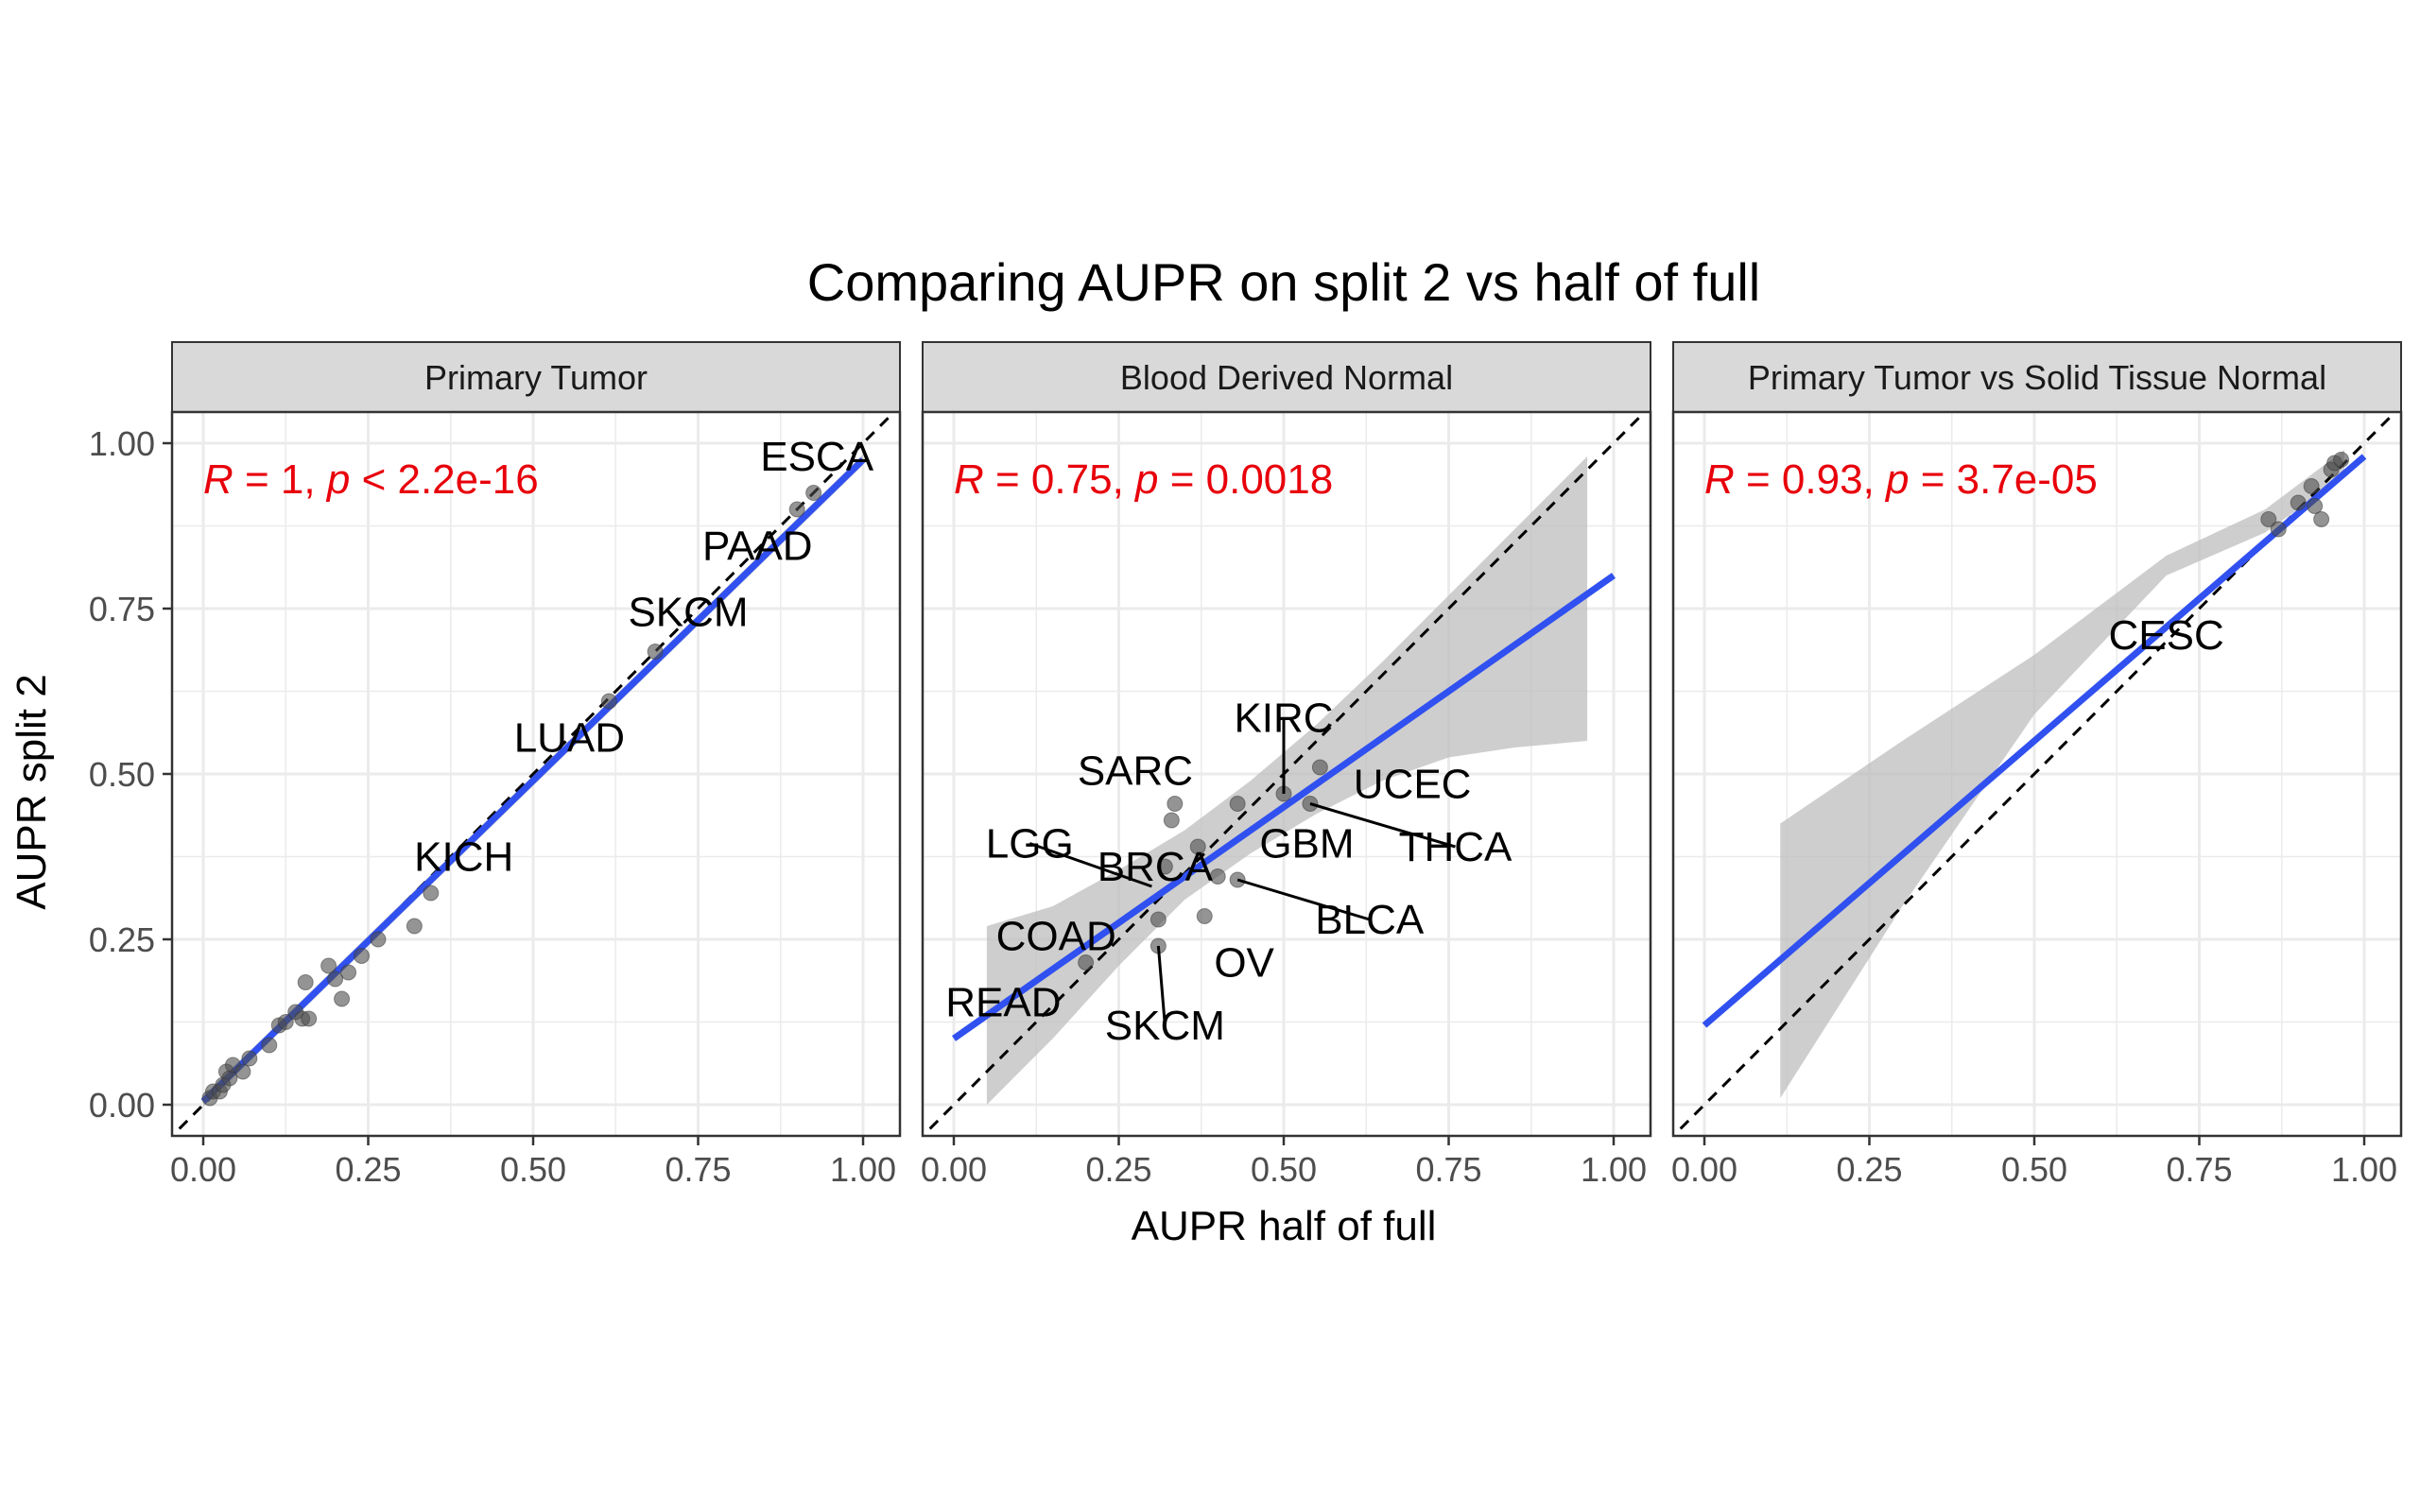  I want to click on point-label: COAD, so click(1056, 937).